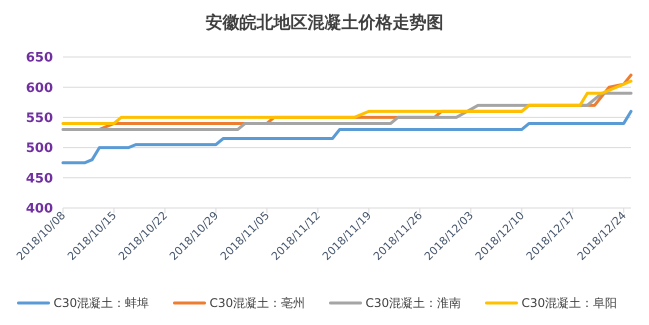  Describe the element at coordinates (39, 148) in the screenshot. I see `y-tick-label: 500` at that location.